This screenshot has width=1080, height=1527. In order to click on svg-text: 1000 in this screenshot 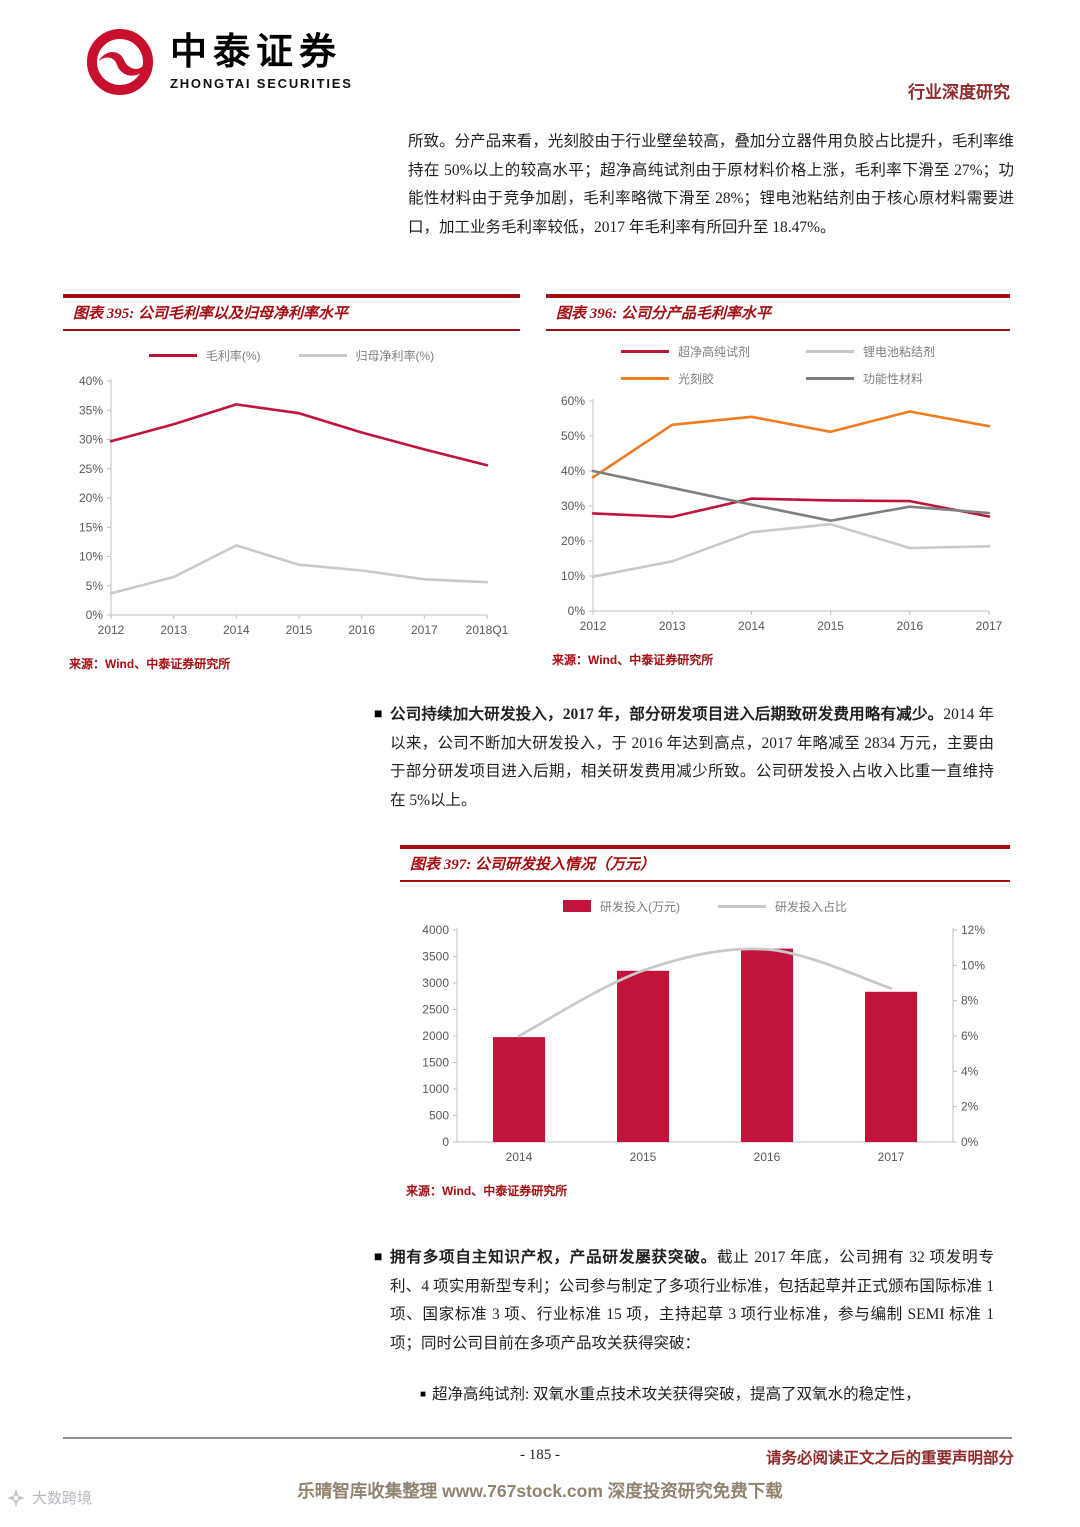, I will do `click(435, 1089)`.